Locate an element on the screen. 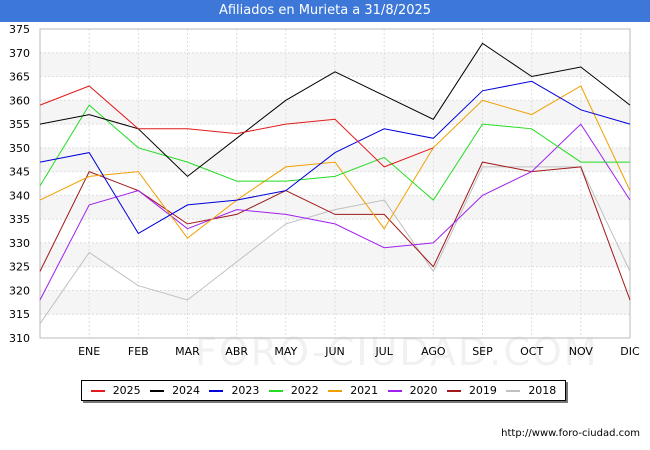 The height and width of the screenshot is (450, 650). legend-item-2020: 2020 is located at coordinates (412, 390).